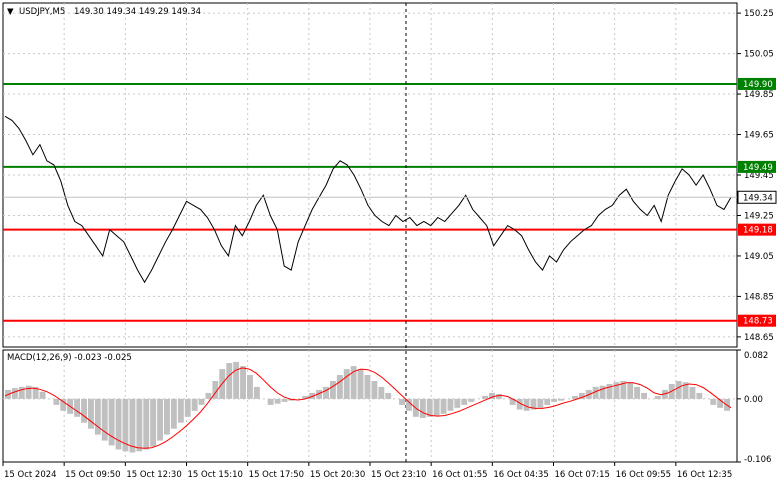 The width and height of the screenshot is (781, 489). I want to click on current-price-tag: 149.34, so click(390, 197).